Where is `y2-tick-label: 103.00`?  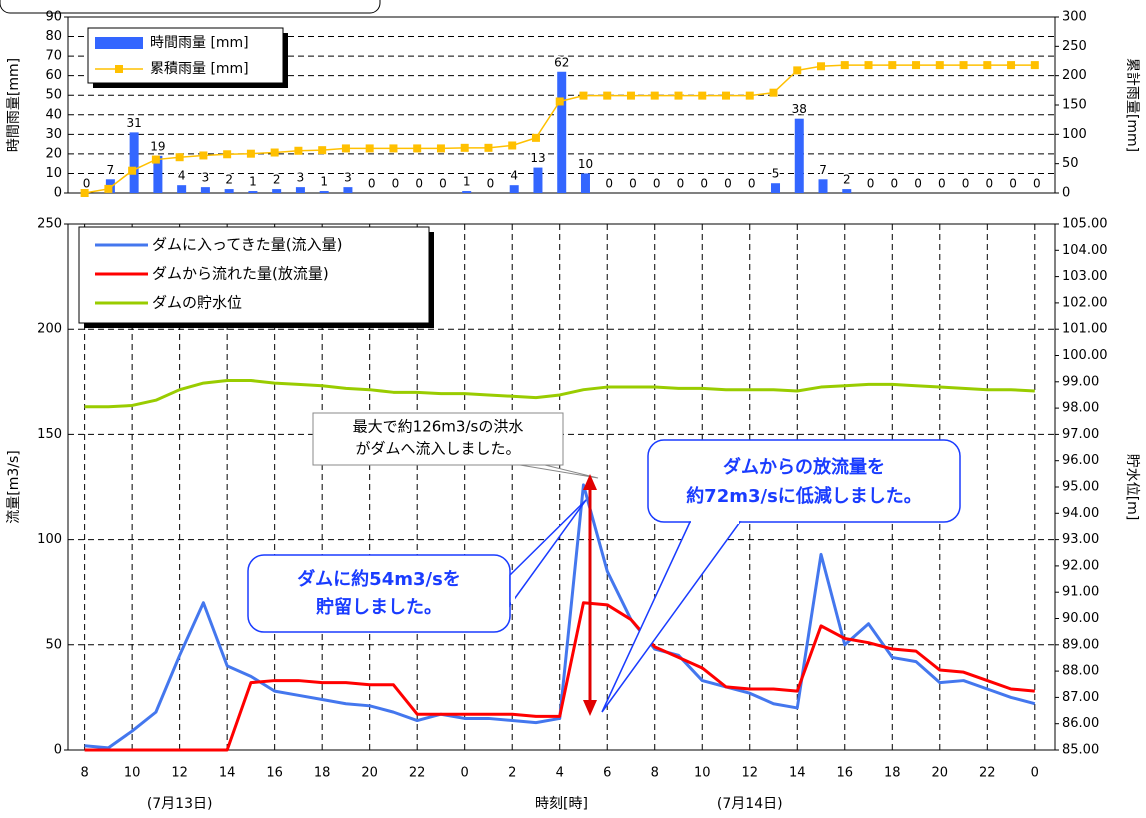
y2-tick-label: 103.00 is located at coordinates (1085, 276).